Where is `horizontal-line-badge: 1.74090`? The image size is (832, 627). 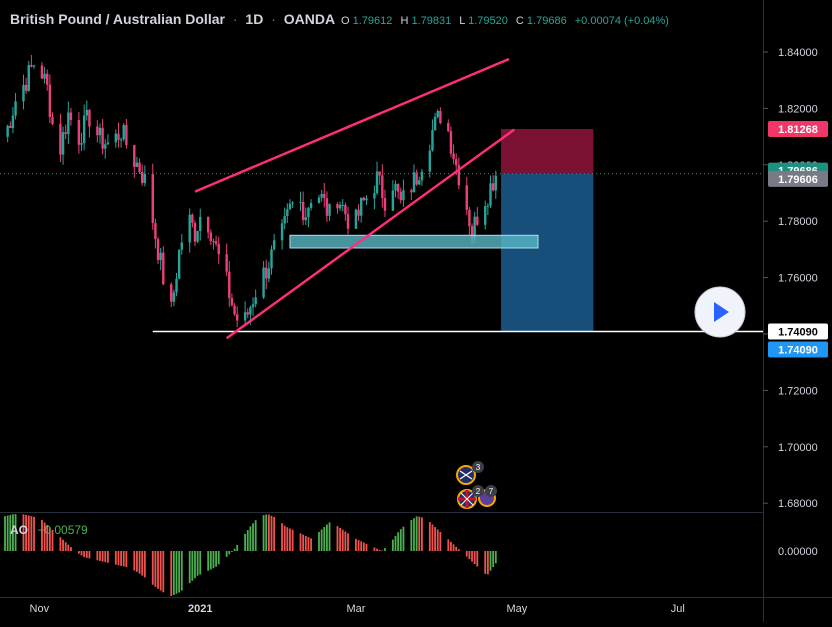
horizontal-line-badge: 1.74090 is located at coordinates (798, 331).